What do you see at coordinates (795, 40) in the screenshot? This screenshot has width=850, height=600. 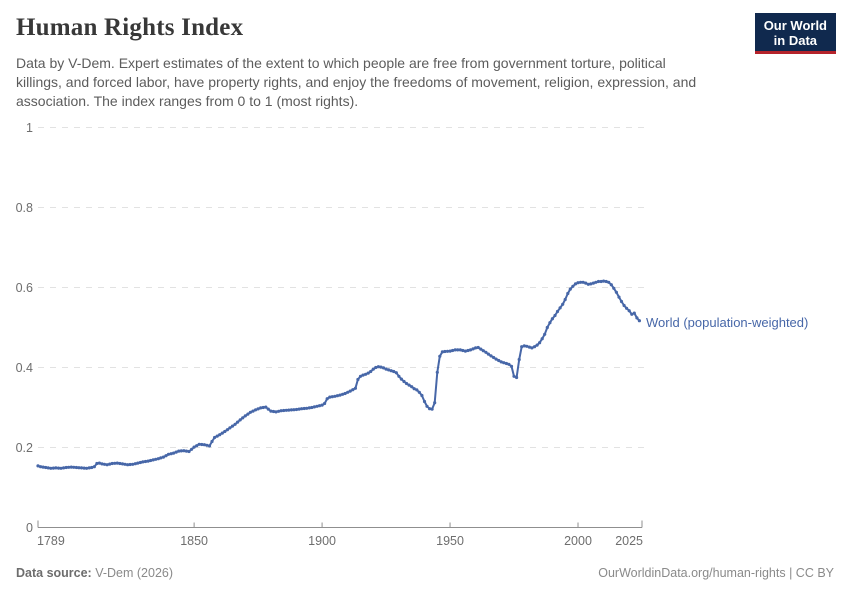 I see `owid-logo-line2: in Data` at bounding box center [795, 40].